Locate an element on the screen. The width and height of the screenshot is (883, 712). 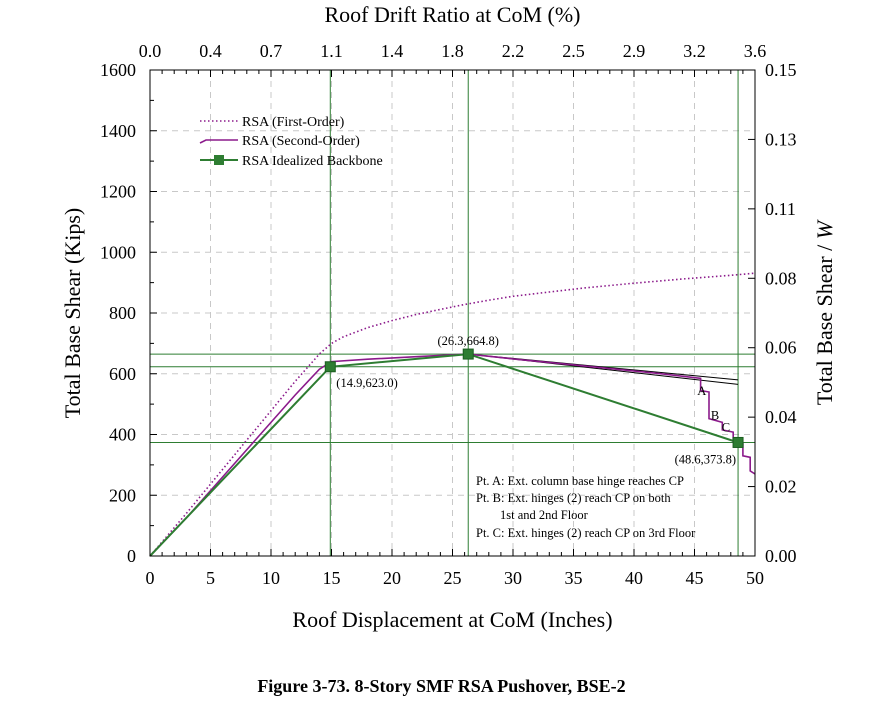
x2-tick-label: 2.9 is located at coordinates (634, 51).